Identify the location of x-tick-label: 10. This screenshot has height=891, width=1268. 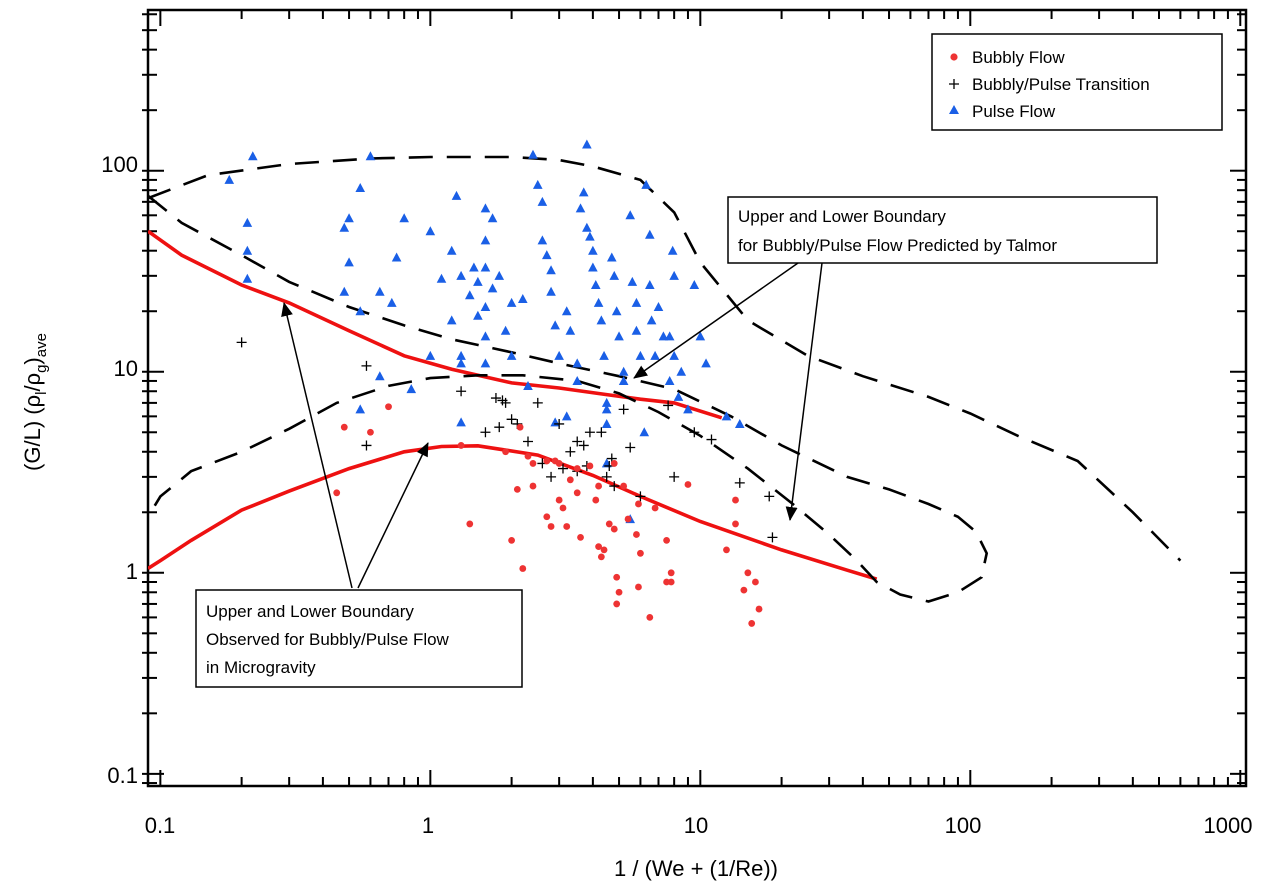
(696, 825).